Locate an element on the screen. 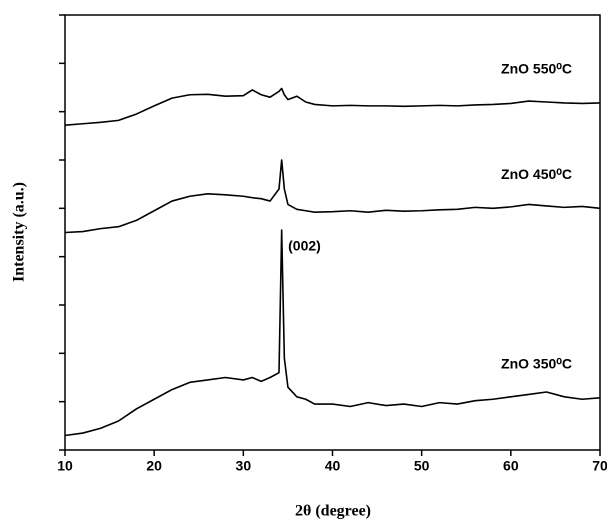  y-axis-label: Intensity (a.u.) is located at coordinates (19, 232).